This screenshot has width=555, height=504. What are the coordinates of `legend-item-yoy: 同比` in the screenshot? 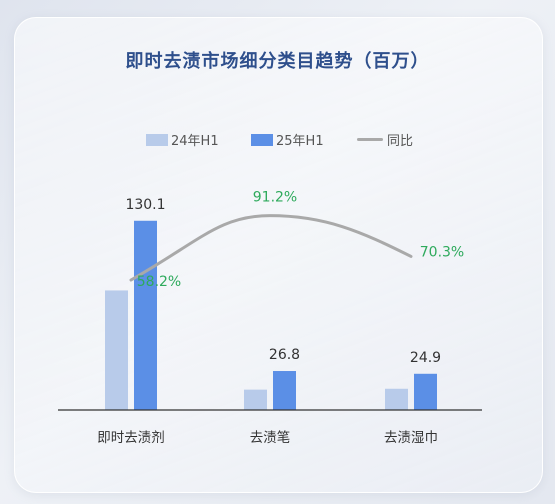 It's located at (385, 139).